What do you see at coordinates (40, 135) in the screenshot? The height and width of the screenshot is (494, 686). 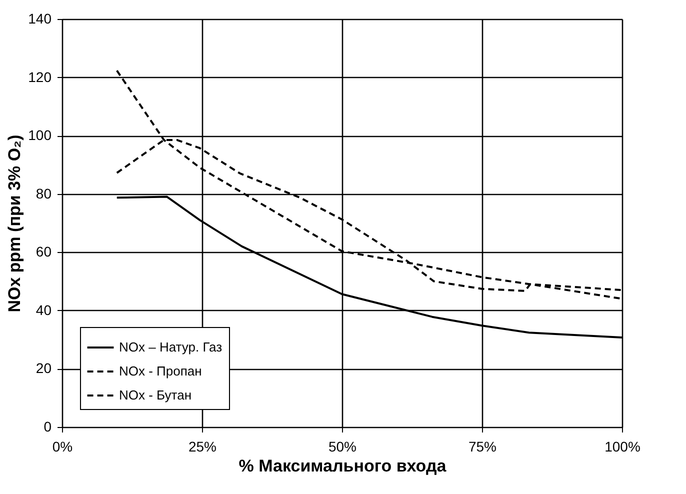 I see `y-tick-label: 100` at bounding box center [40, 135].